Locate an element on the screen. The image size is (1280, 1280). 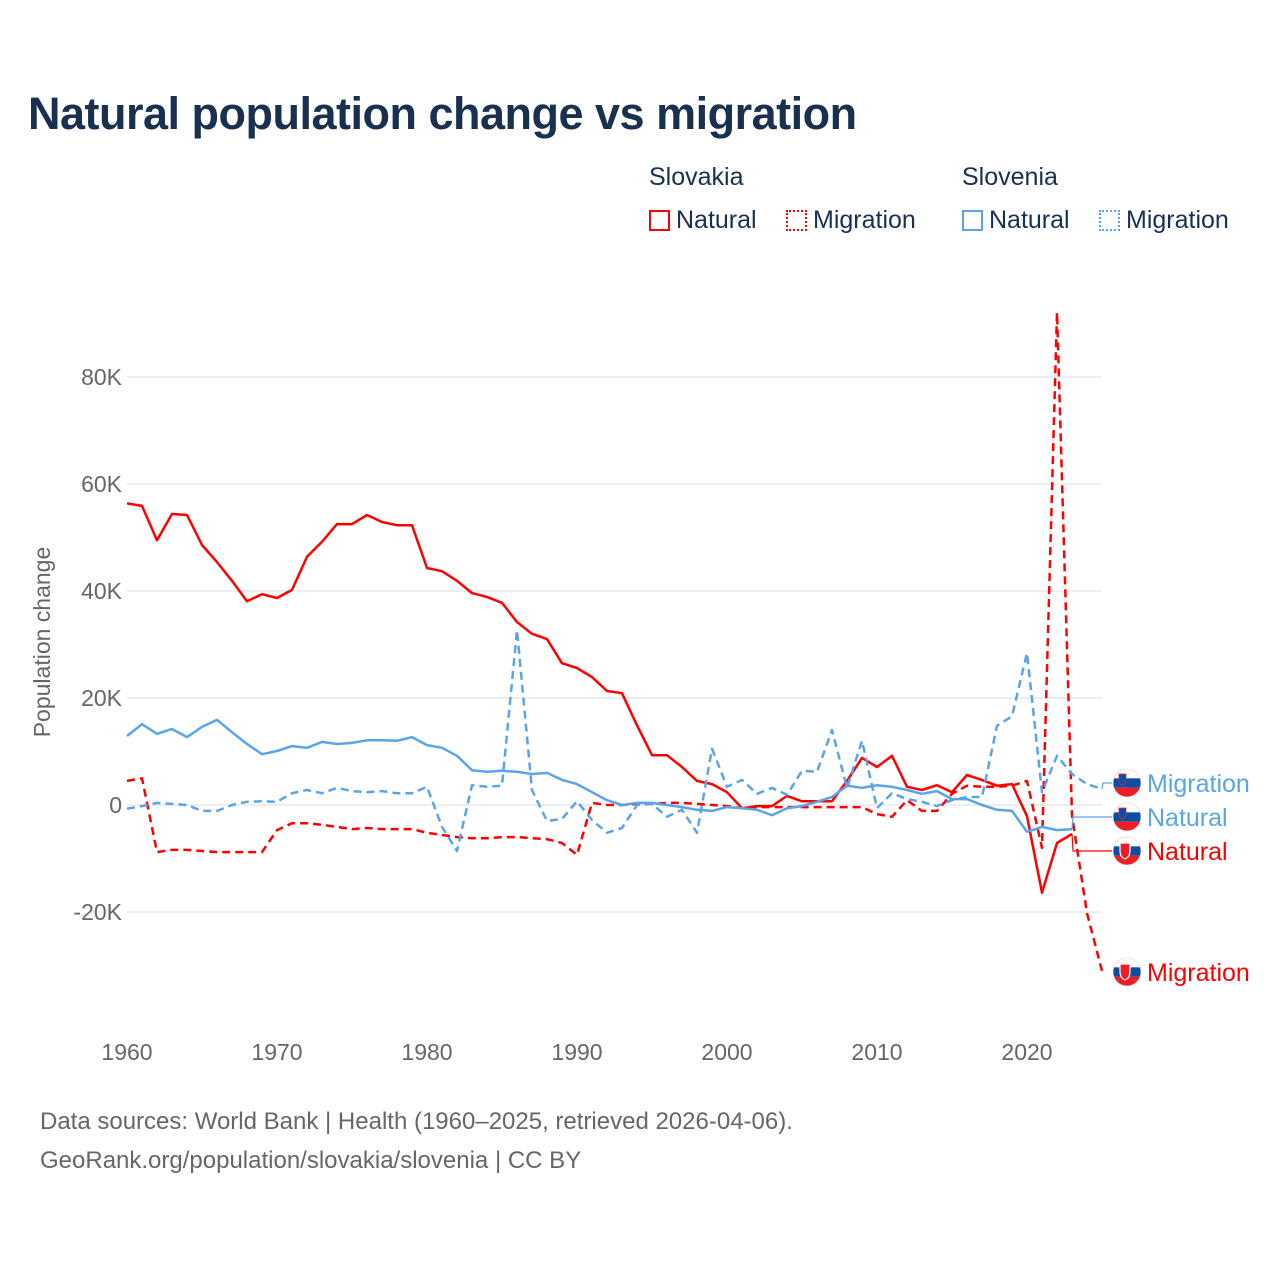
x-tick-label: 1960 is located at coordinates (126, 1052).